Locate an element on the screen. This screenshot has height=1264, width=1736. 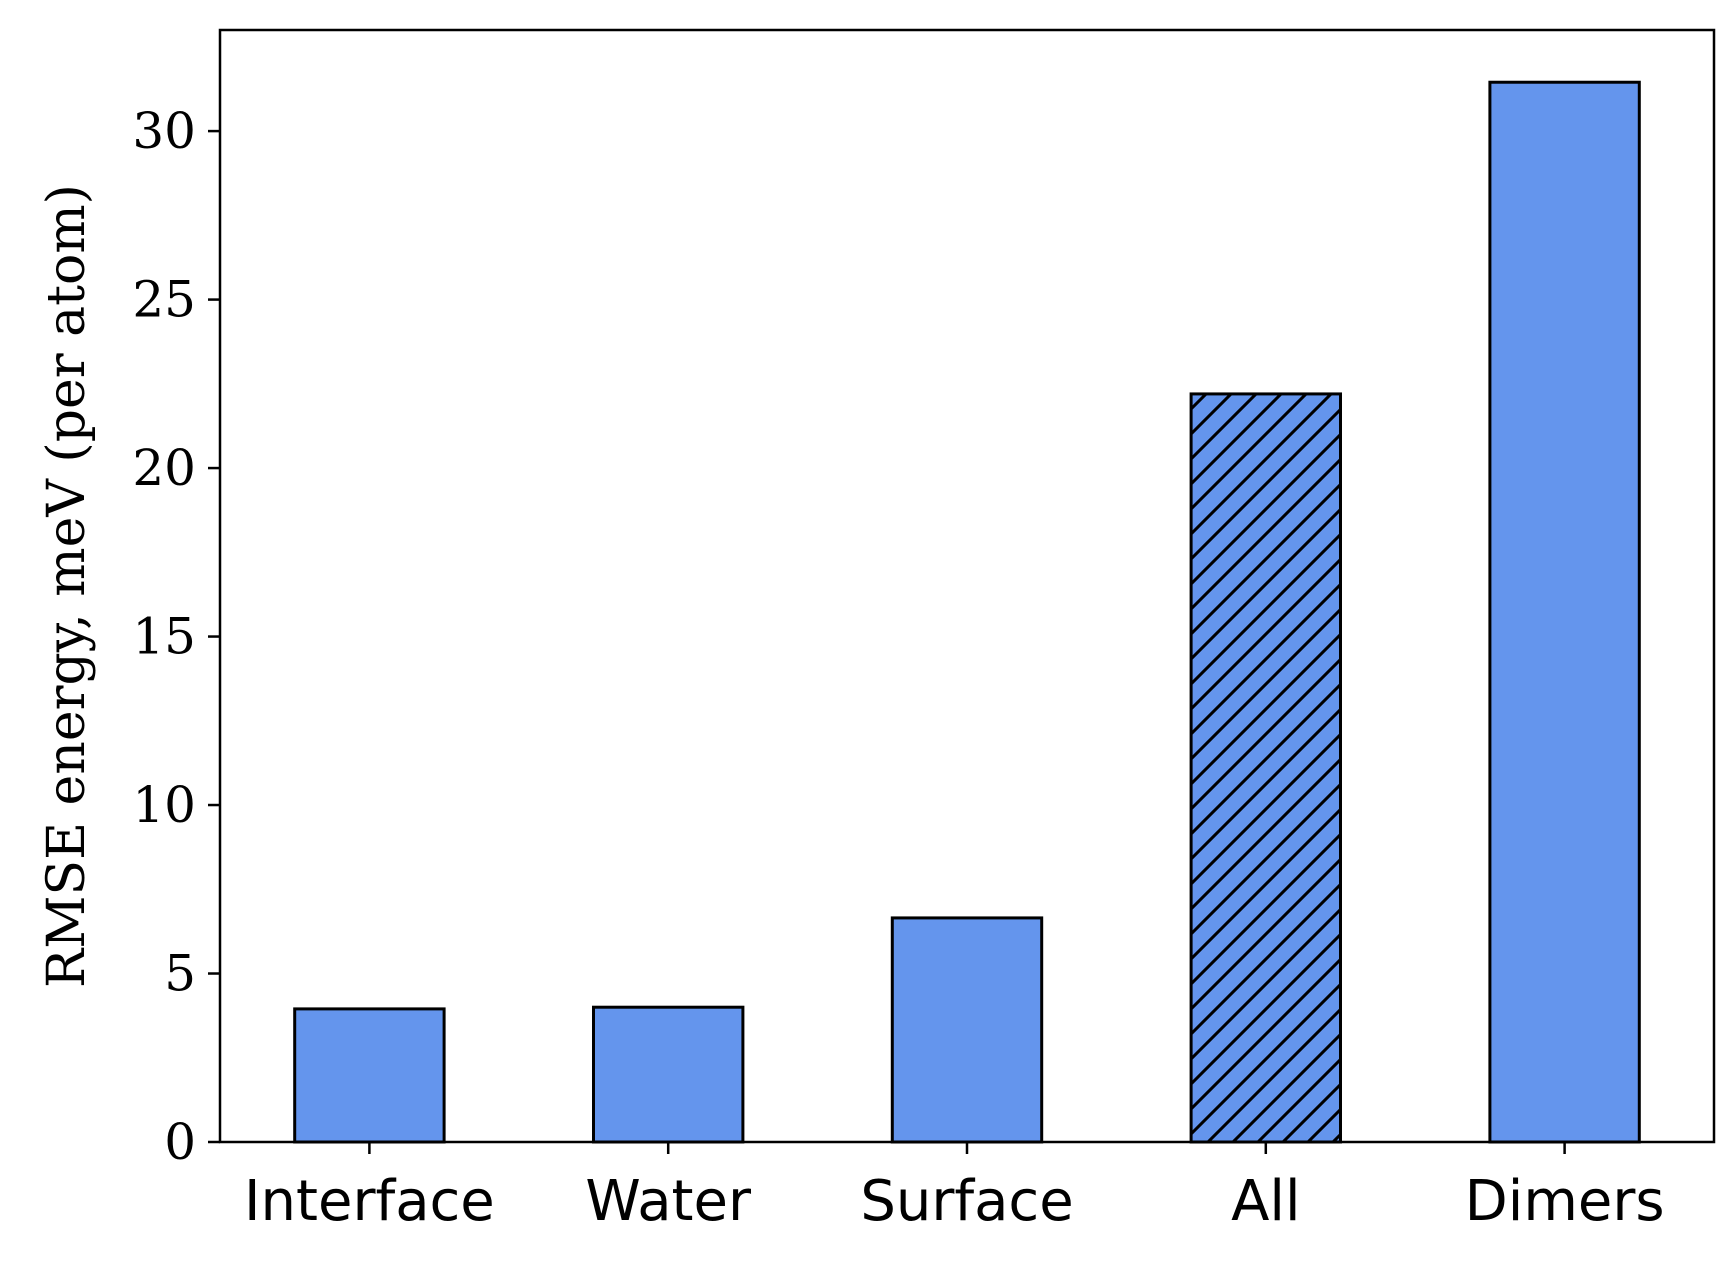
x-axis: Interface Water Surface All Dimers is located at coordinates (954, 1188).